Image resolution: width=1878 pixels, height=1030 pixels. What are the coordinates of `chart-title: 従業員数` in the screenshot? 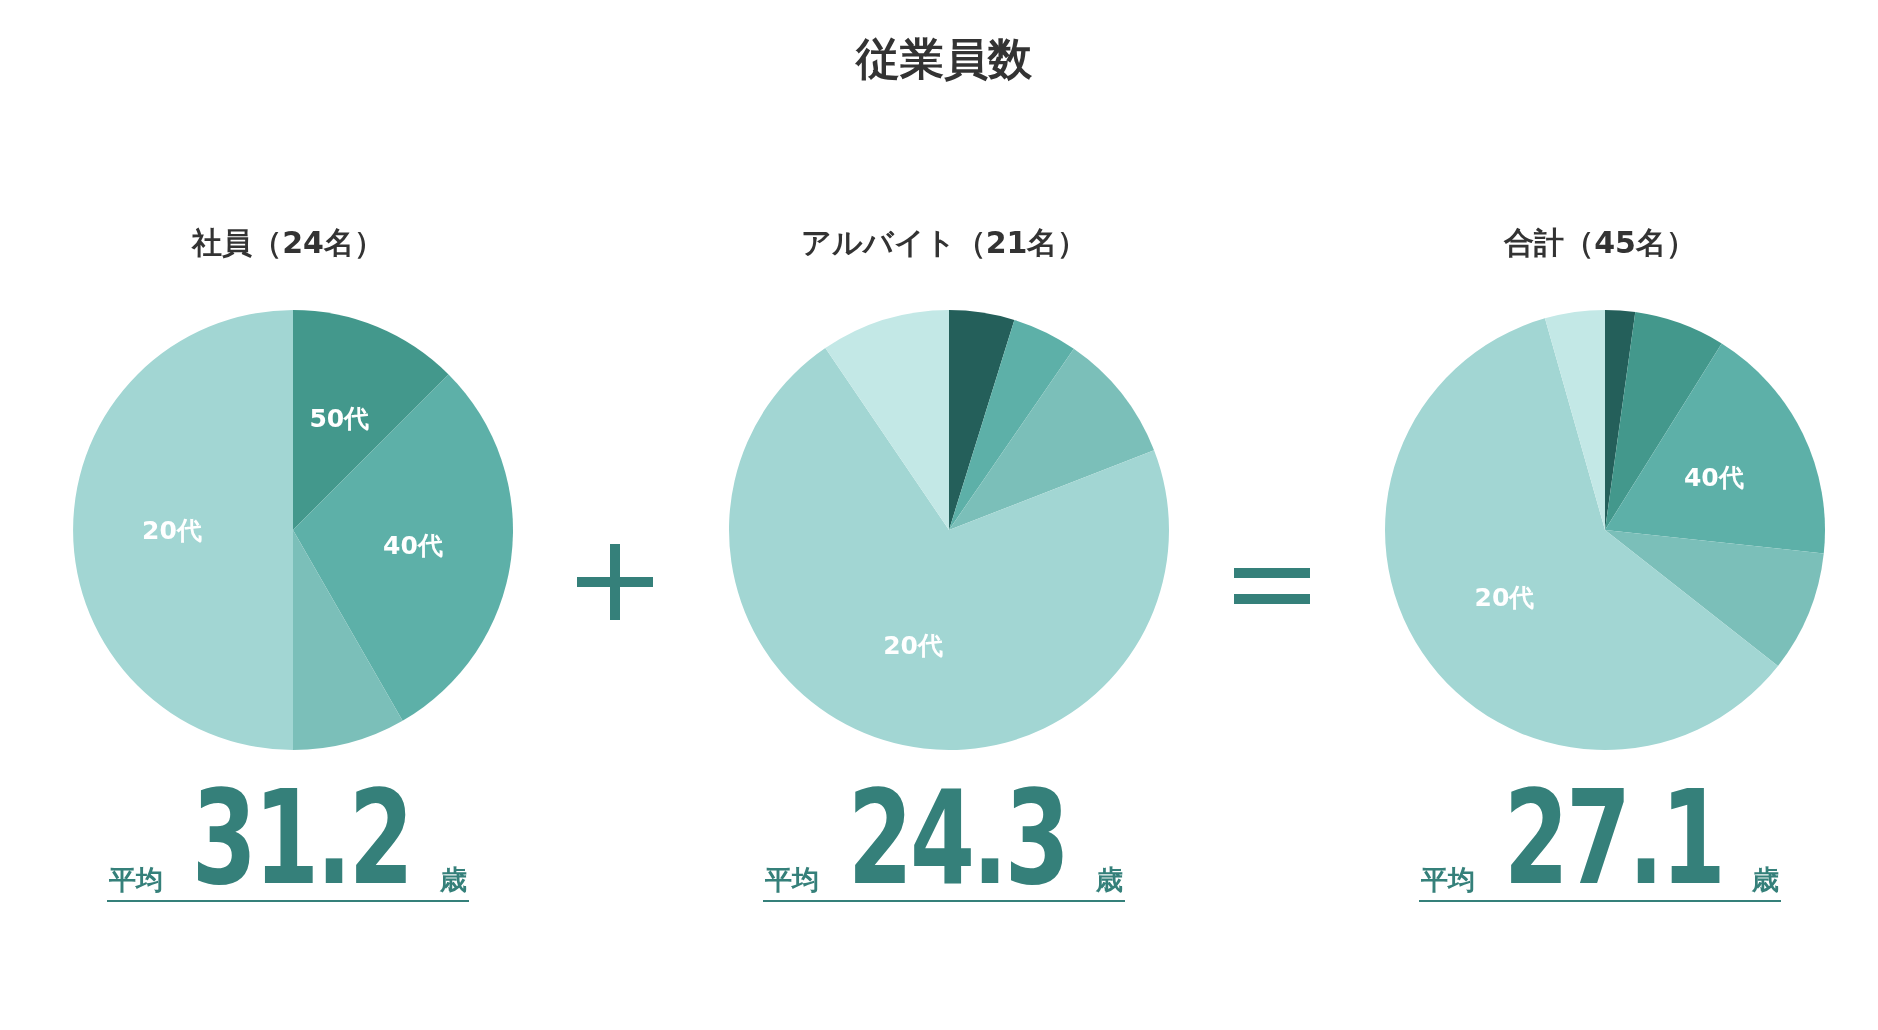 It's located at (943, 59).